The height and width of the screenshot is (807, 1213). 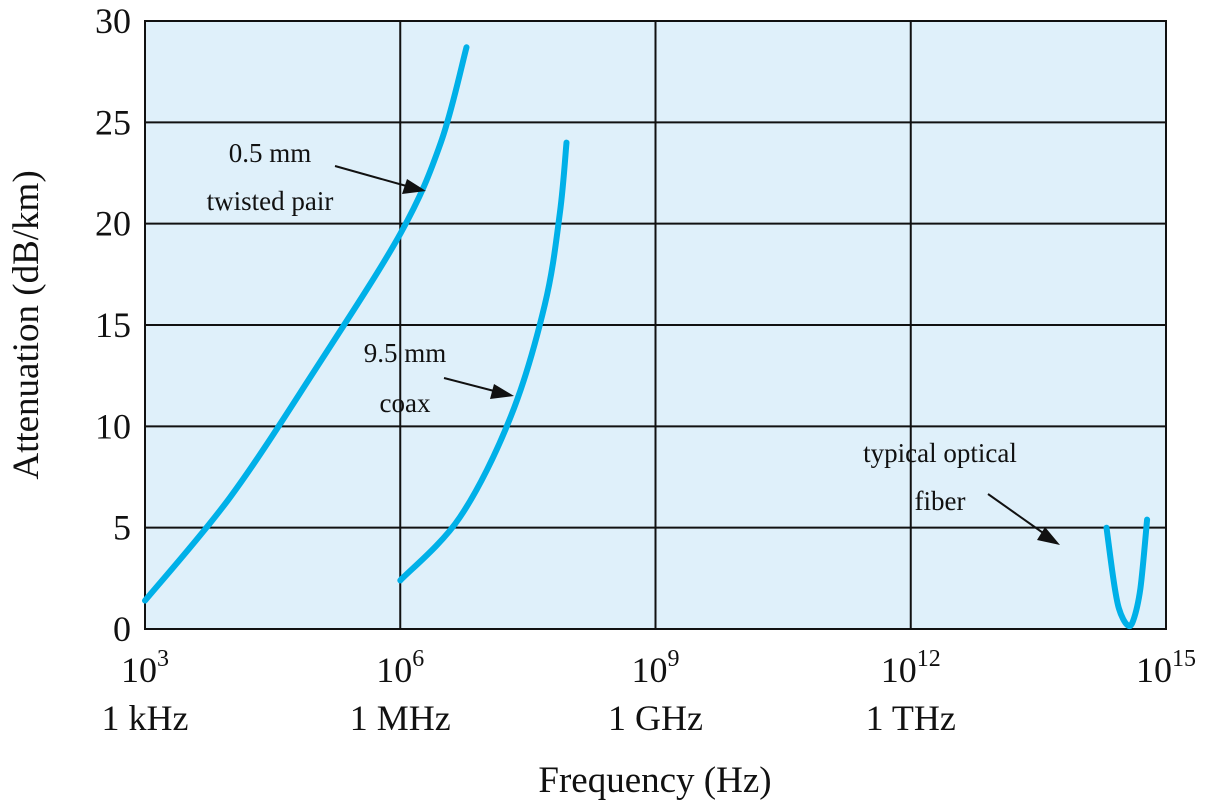 What do you see at coordinates (655, 718) in the screenshot?
I see `x-tick-unit-label: 1 GHz` at bounding box center [655, 718].